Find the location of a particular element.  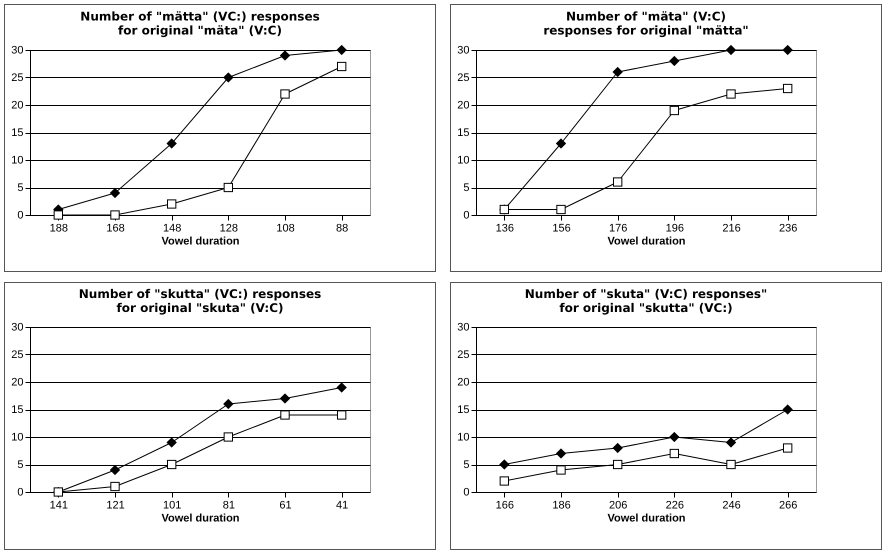

x-tick-label: 246 is located at coordinates (731, 506).